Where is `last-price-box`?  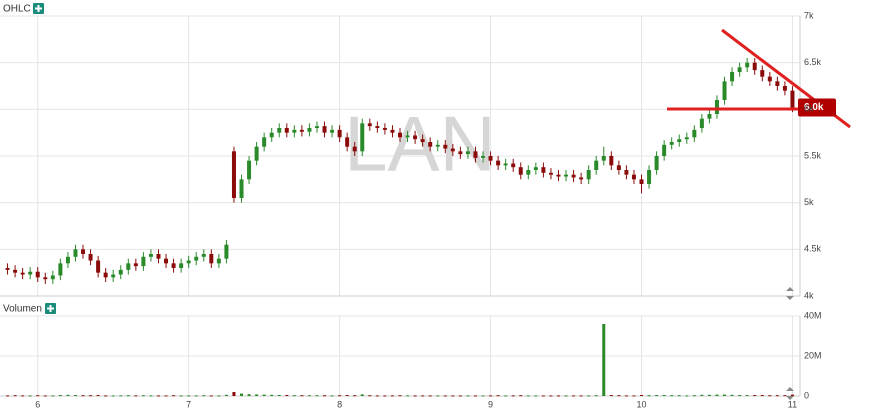
last-price-box is located at coordinates (817, 107).